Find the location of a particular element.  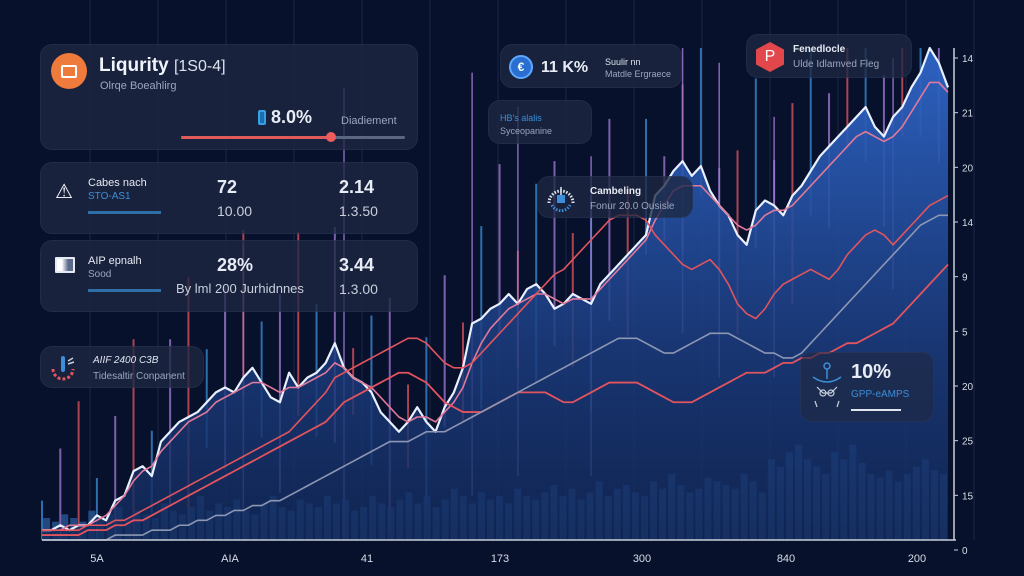

liquidity-slider is located at coordinates (293, 137).